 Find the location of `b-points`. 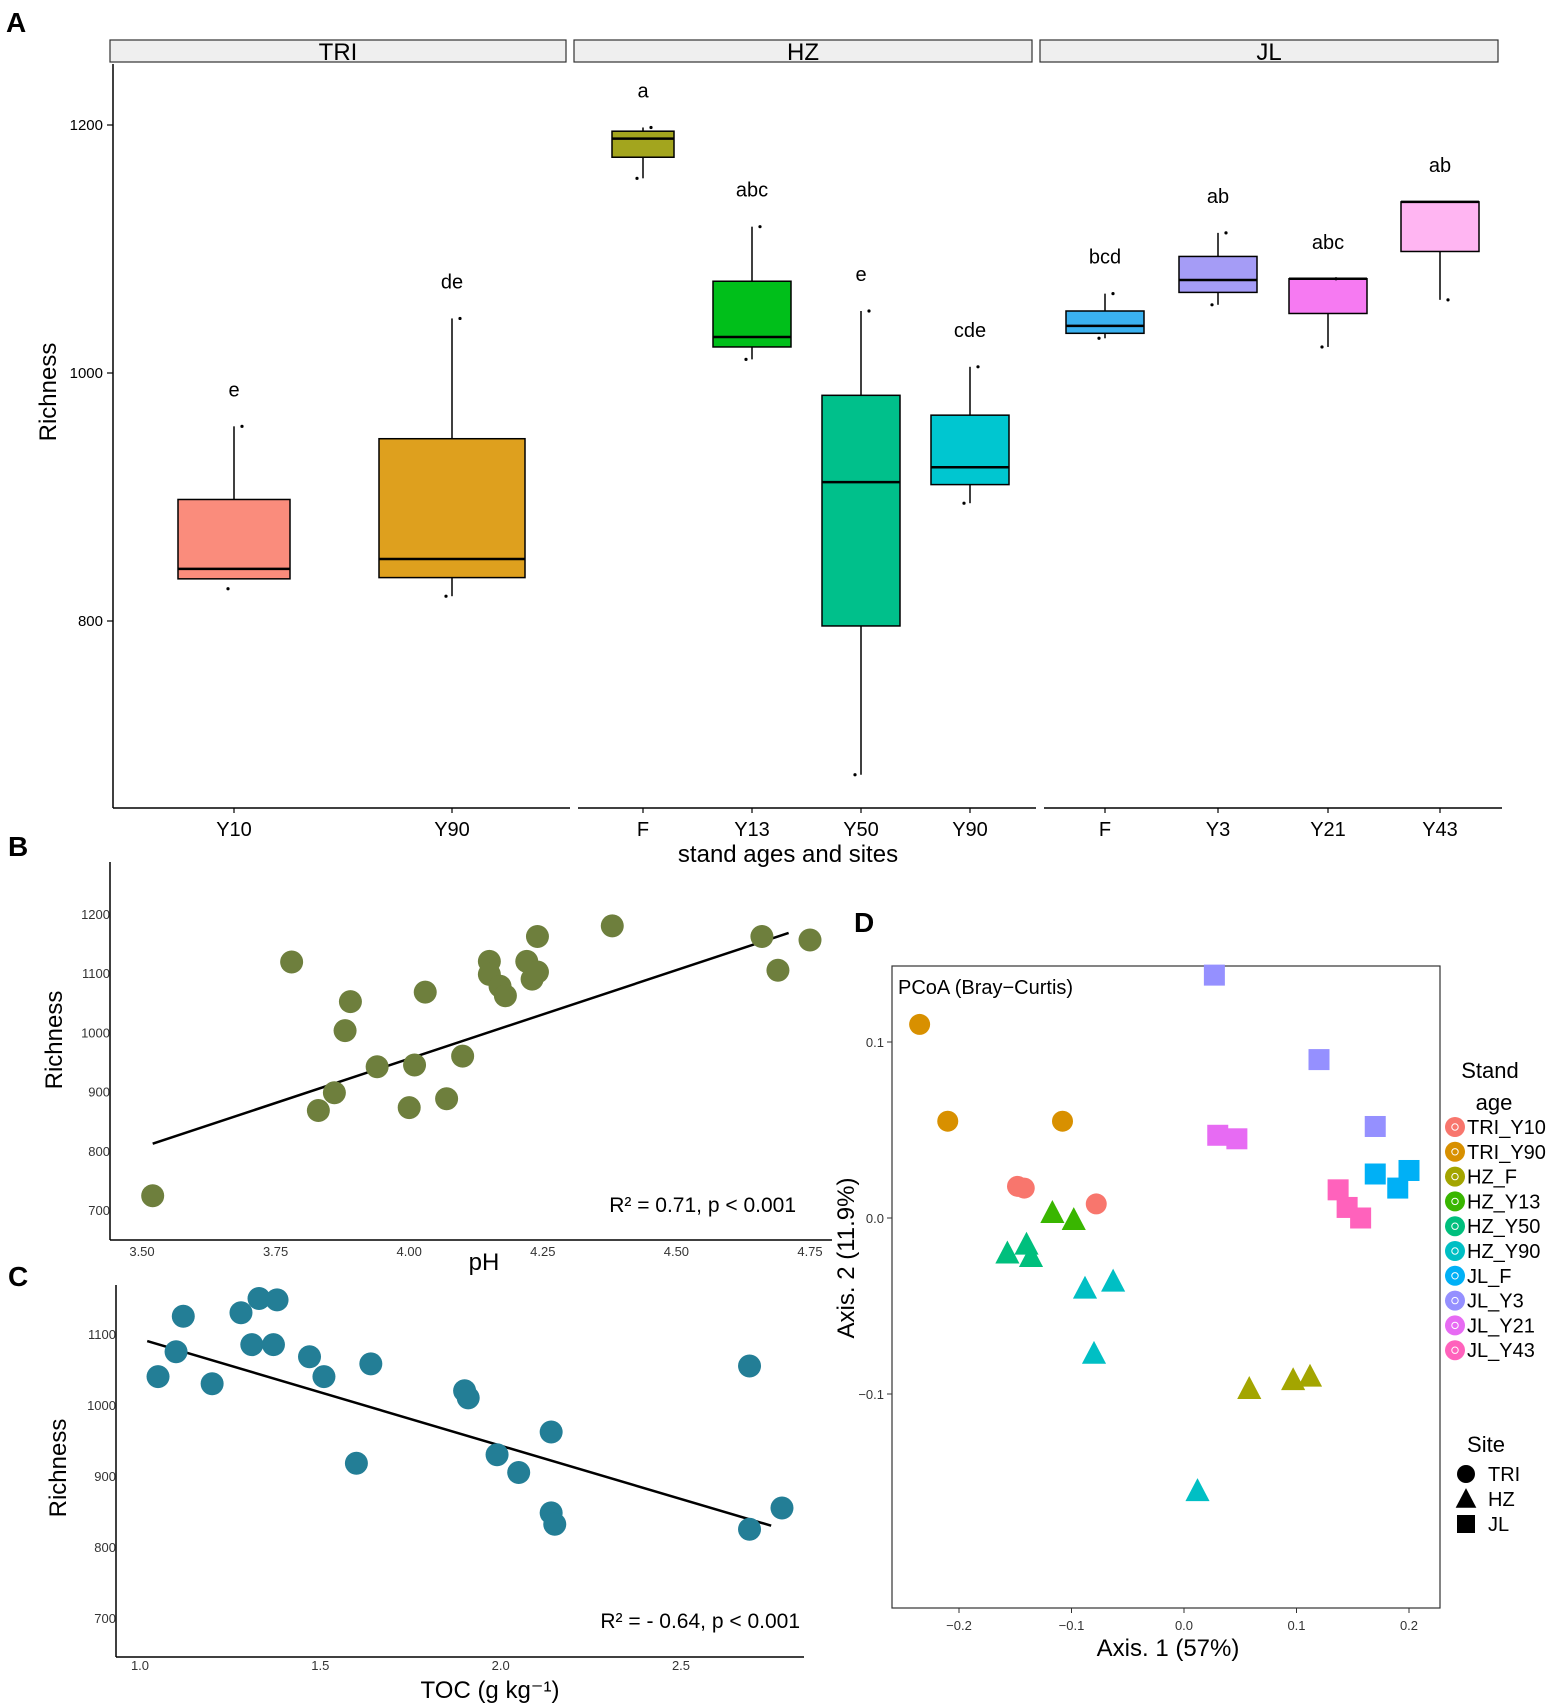

b-points is located at coordinates (481, 1061).